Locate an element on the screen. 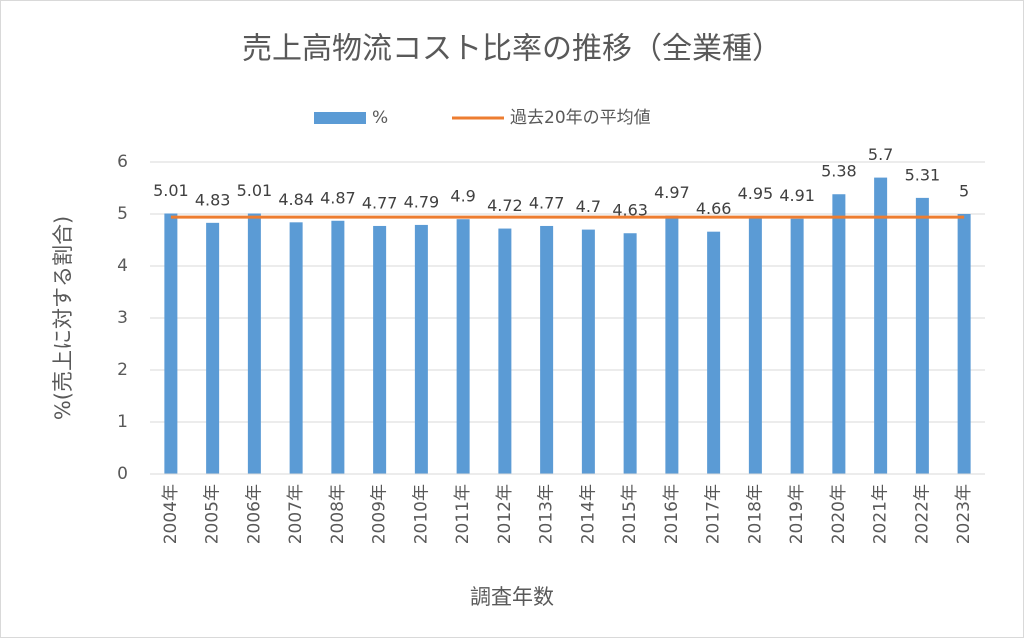  x-tick-label: 2022年 is located at coordinates (922, 514).